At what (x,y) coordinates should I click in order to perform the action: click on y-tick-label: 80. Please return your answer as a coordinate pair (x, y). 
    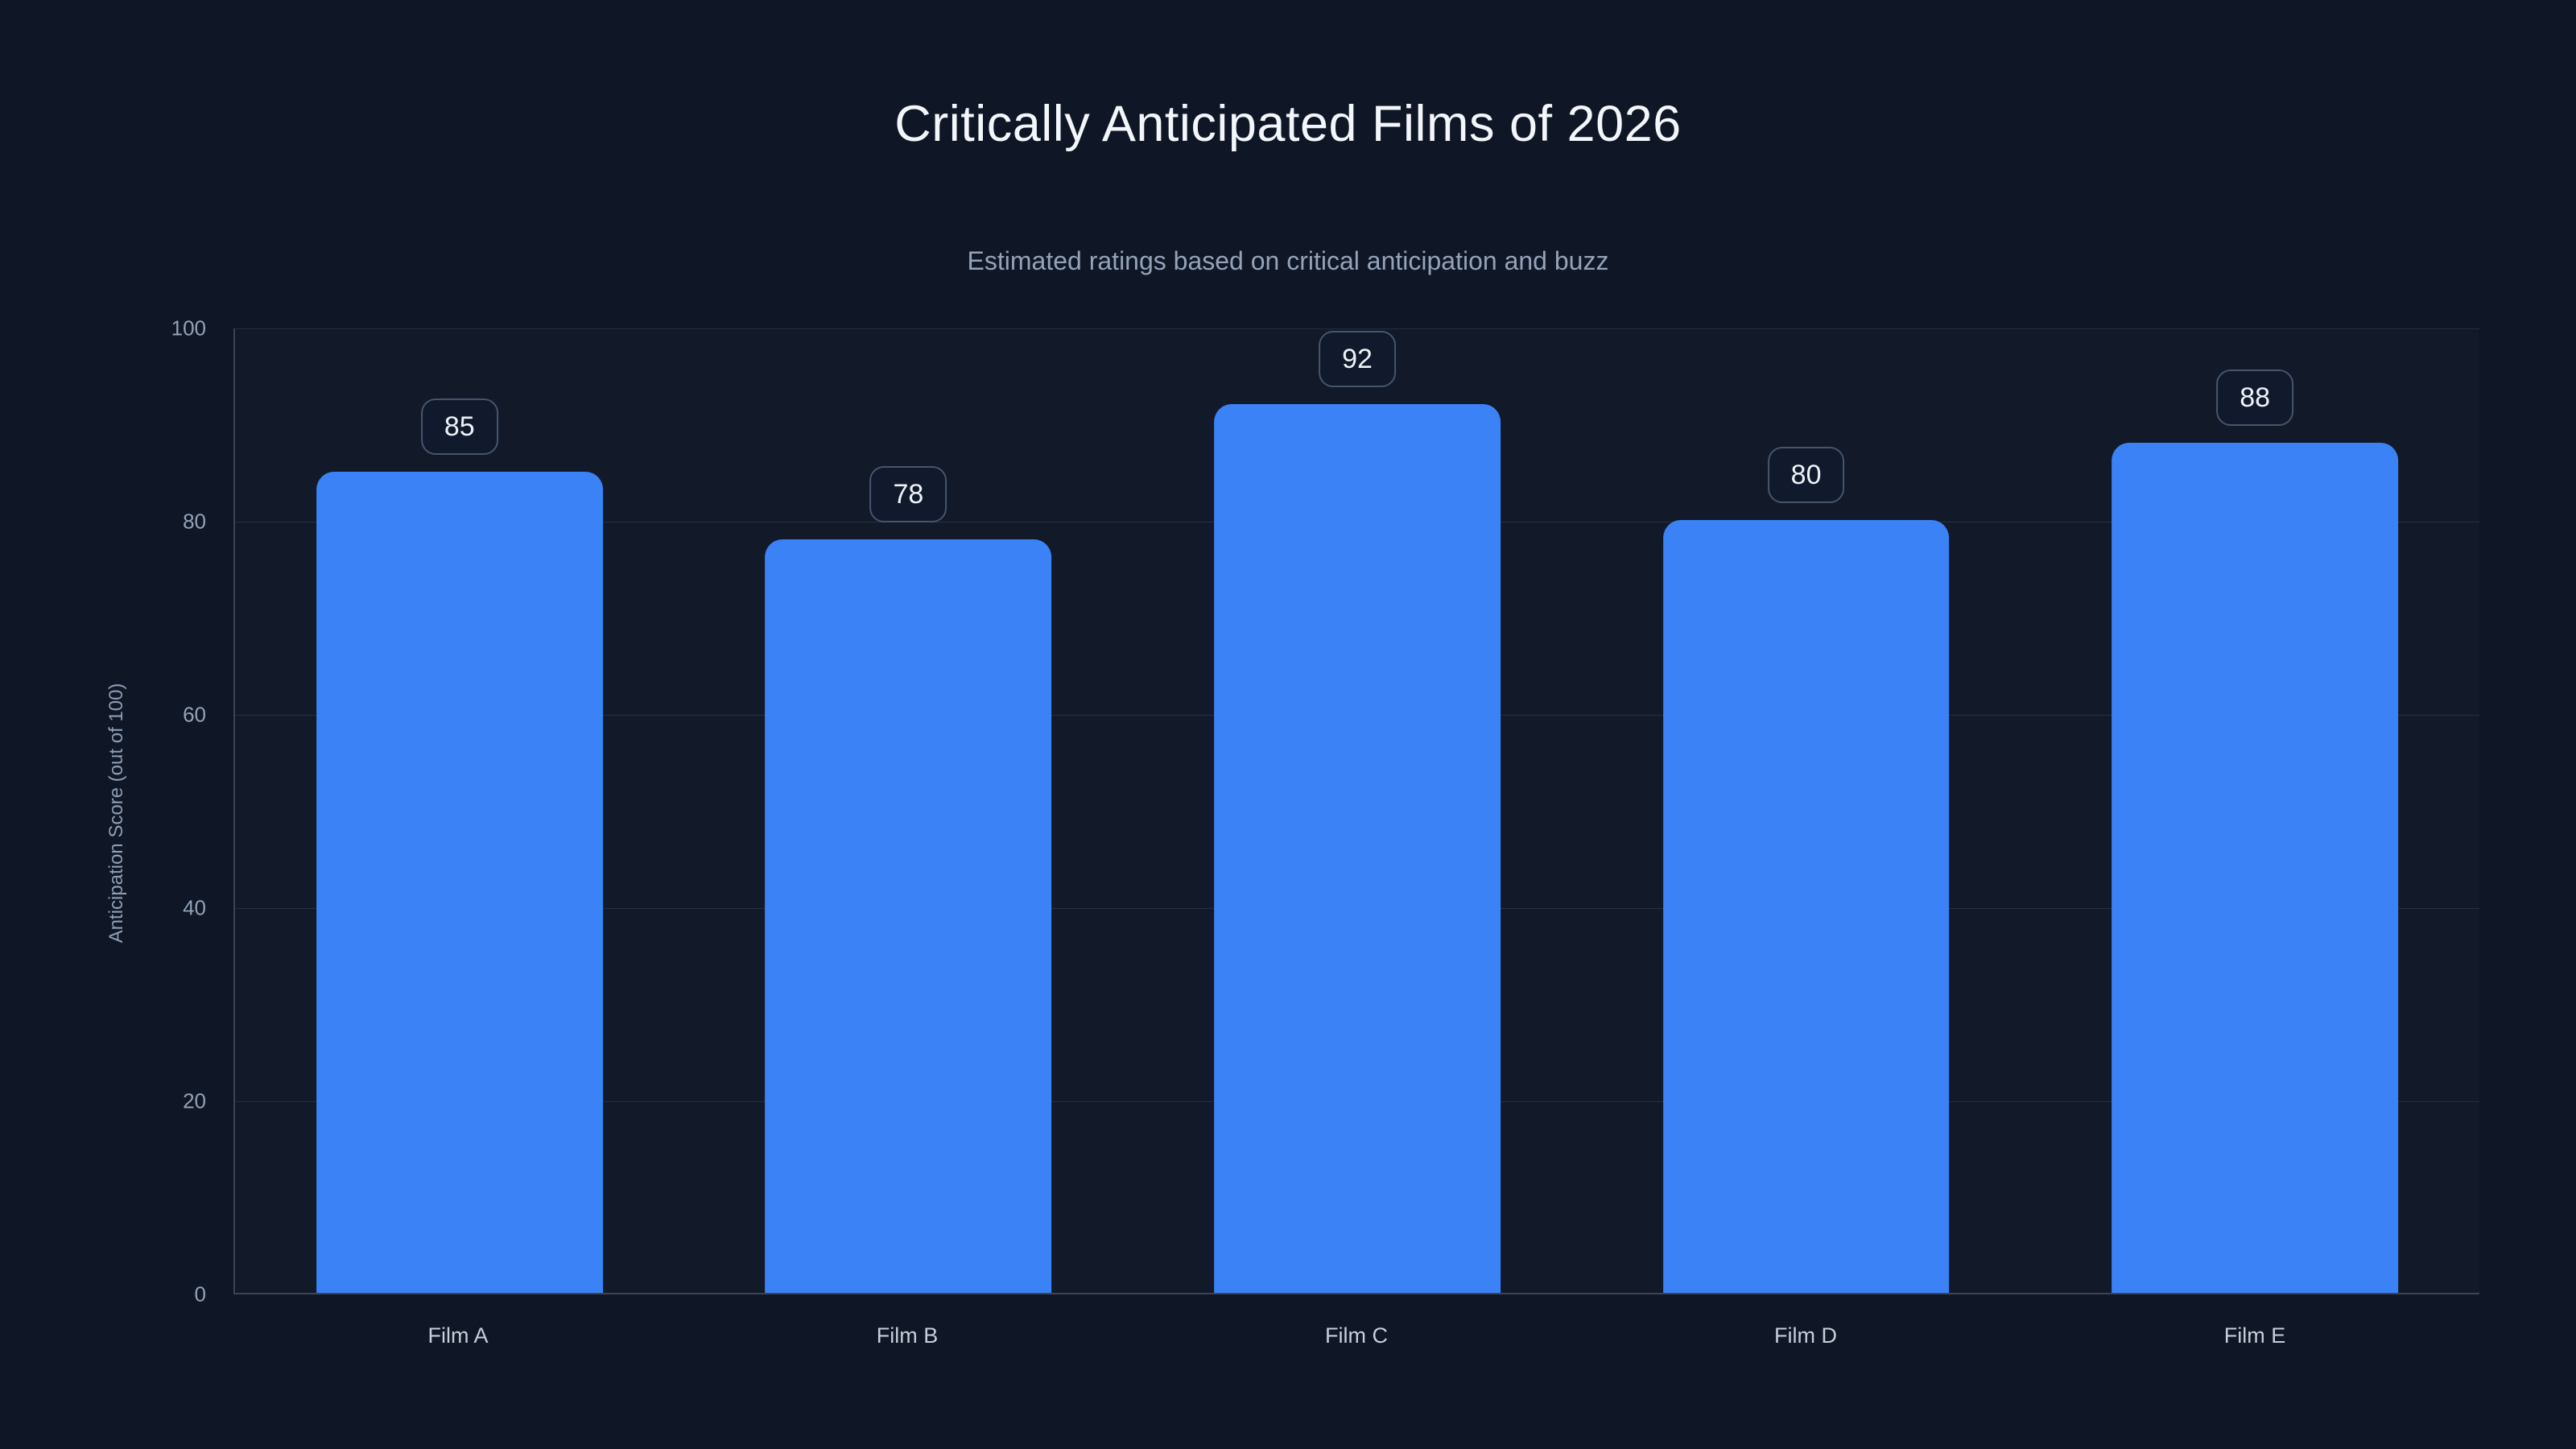
    Looking at the image, I should click on (194, 521).